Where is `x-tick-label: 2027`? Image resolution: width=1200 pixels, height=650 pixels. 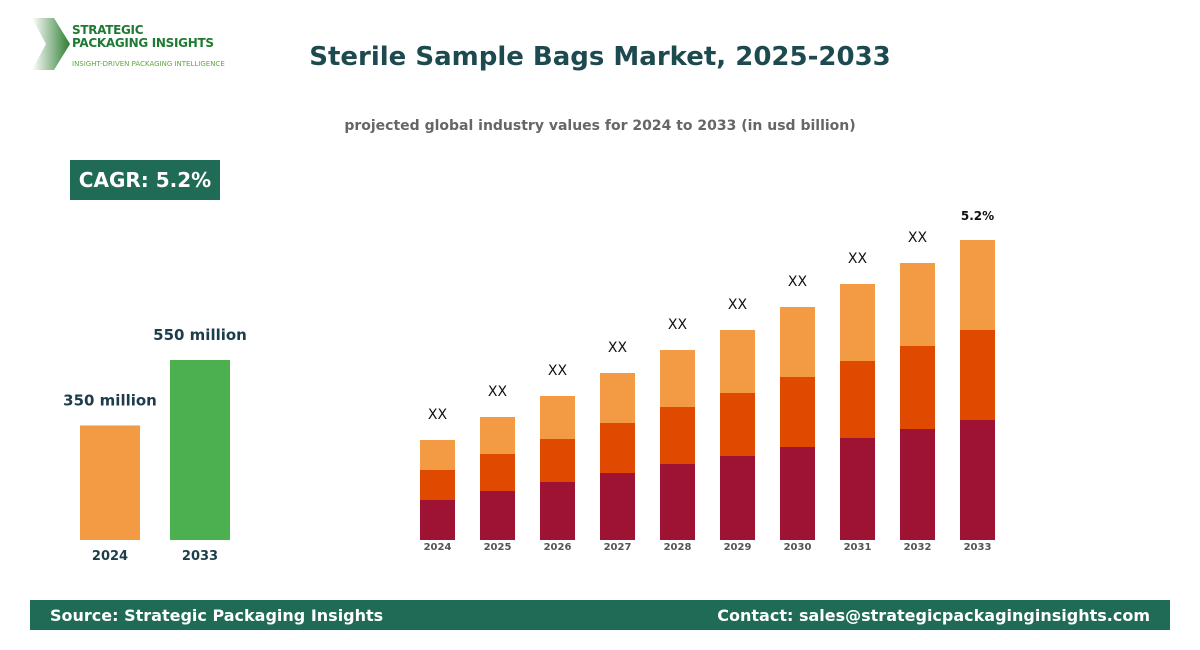 x-tick-label: 2027 is located at coordinates (618, 547).